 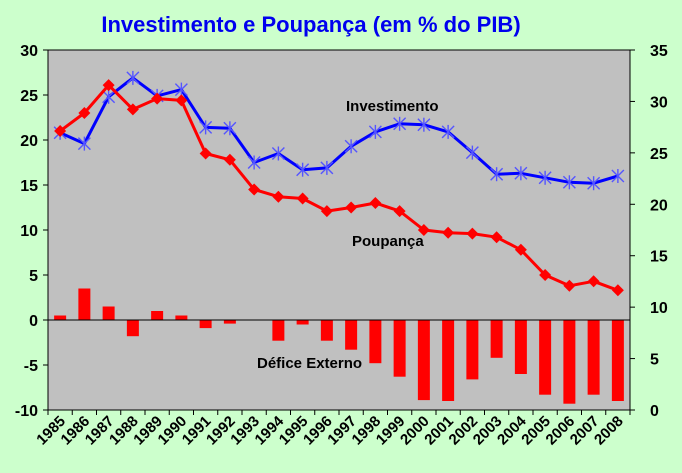 What do you see at coordinates (60, 317) in the screenshot?
I see `bar-defice-1985` at bounding box center [60, 317].